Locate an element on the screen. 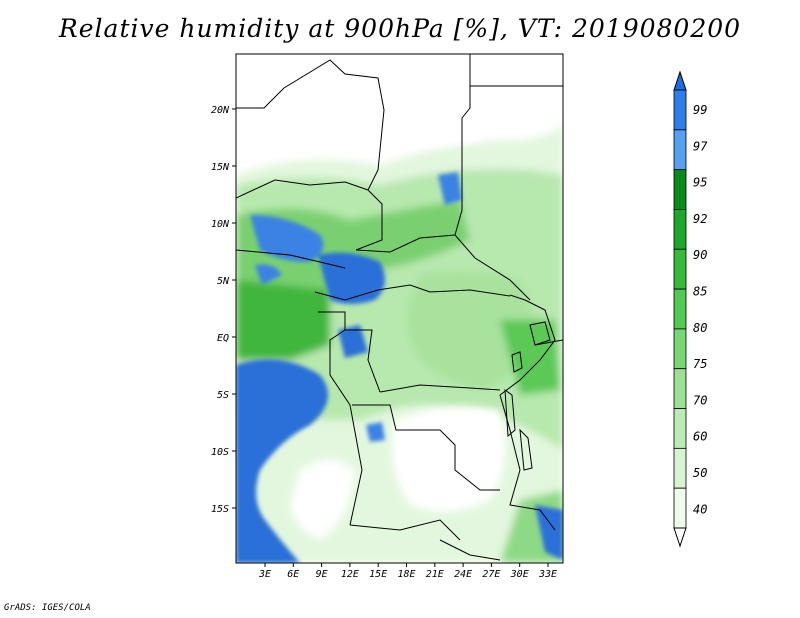 This screenshot has height=618, width=800. lat-tick-label: 15N is located at coordinates (220, 167).